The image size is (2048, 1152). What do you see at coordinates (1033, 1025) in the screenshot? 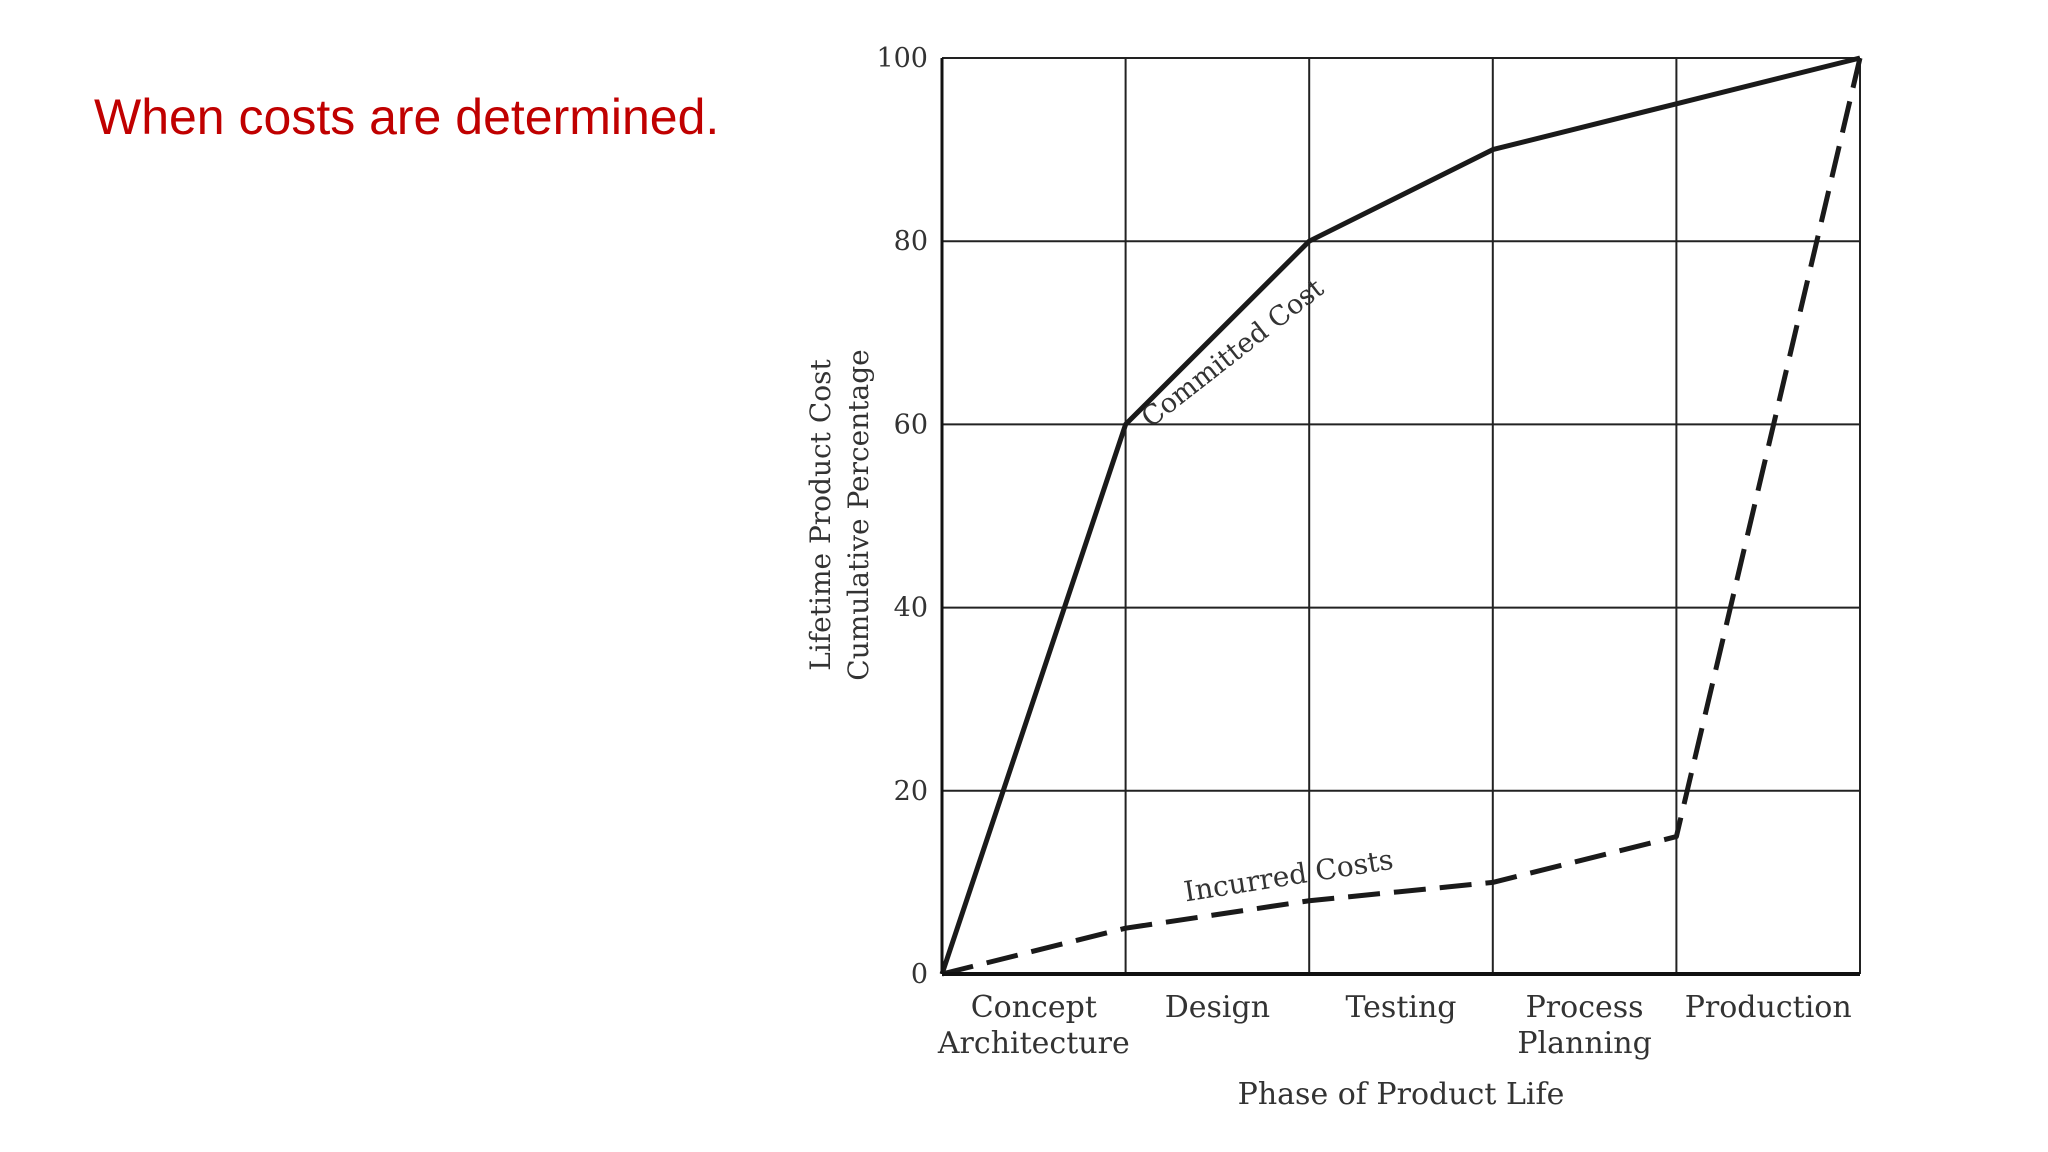
I see `x-tick-label: Concept Architecture` at bounding box center [1033, 1025].